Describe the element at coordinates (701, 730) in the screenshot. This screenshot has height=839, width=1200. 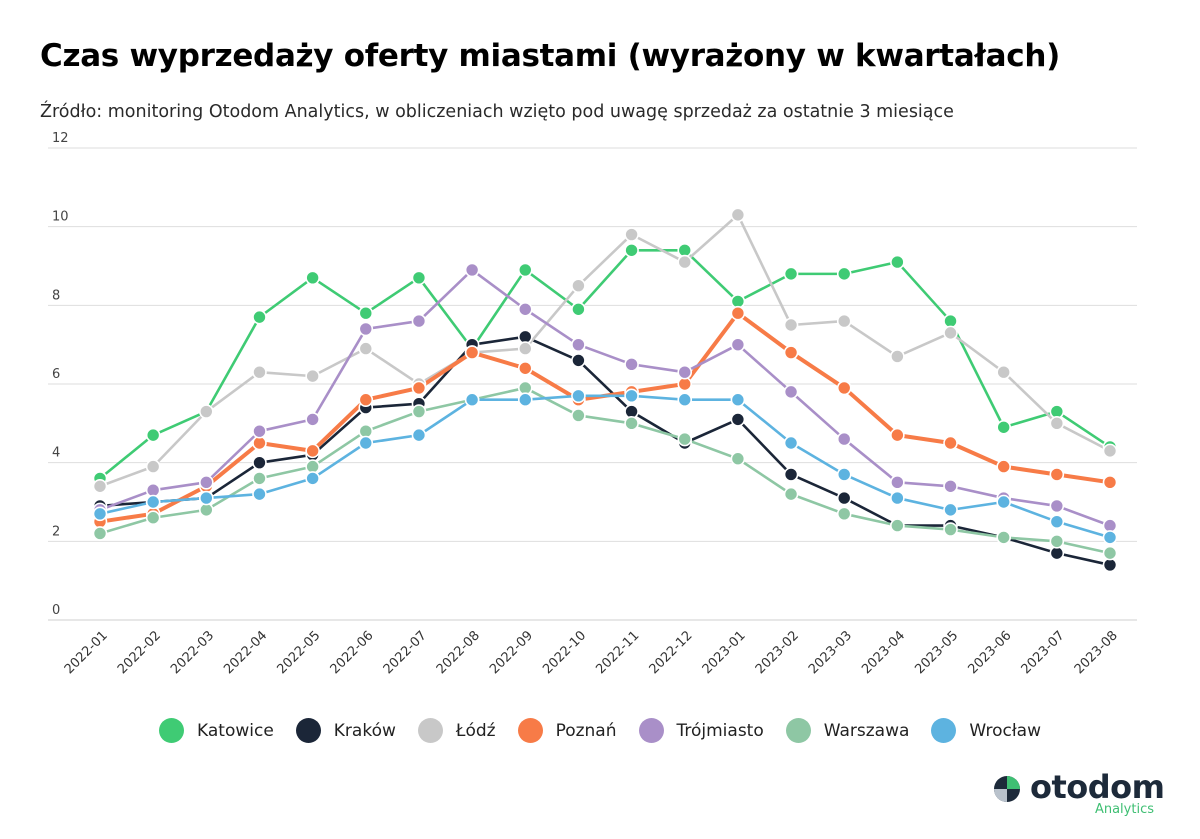
I see `legend-item-trojmiasto: Trójmiasto` at that location.